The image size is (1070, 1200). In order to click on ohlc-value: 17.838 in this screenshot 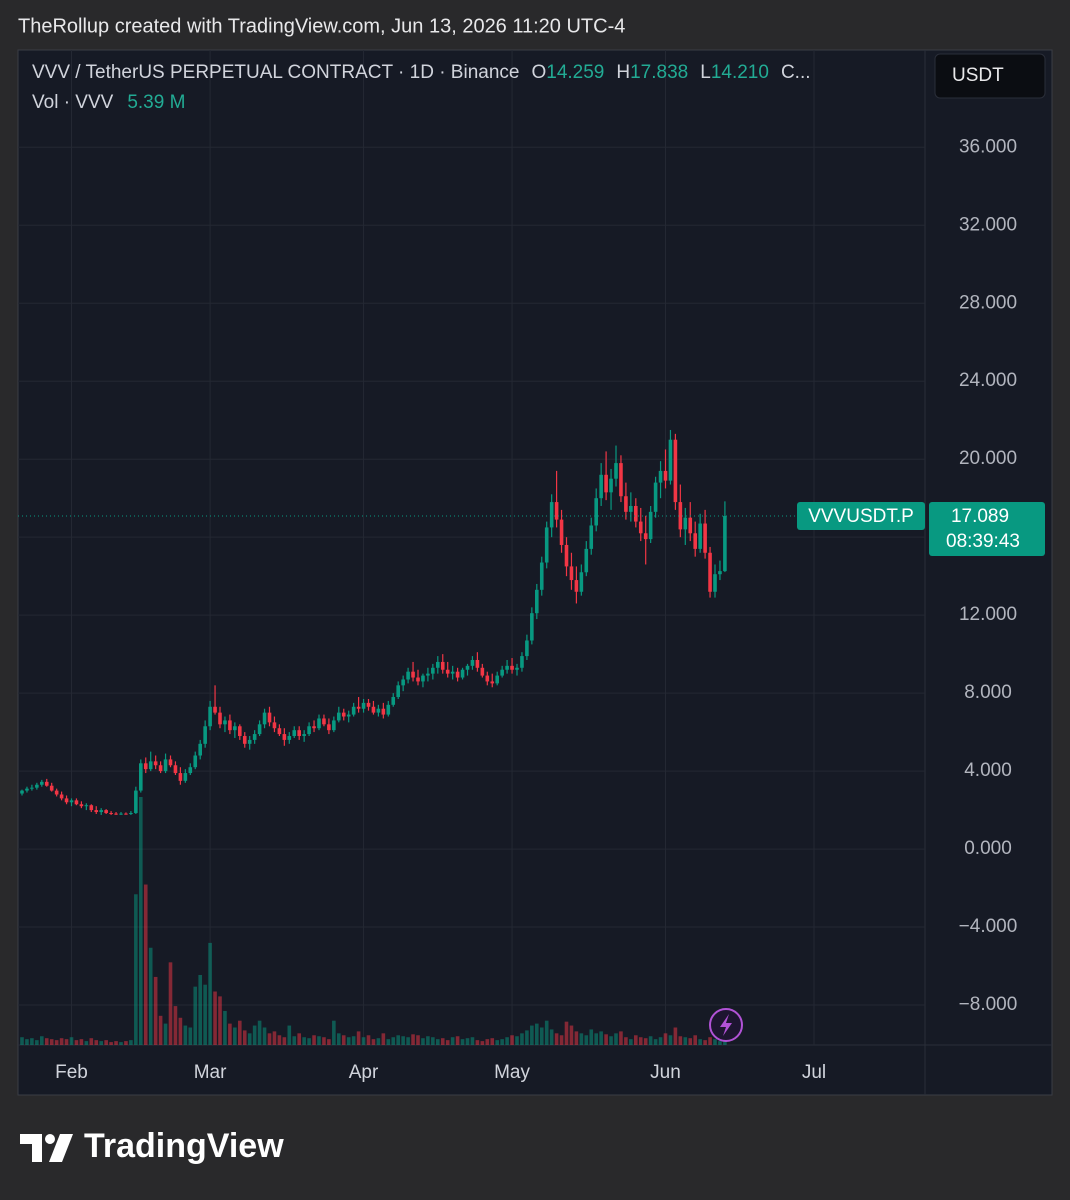, I will do `click(659, 72)`.